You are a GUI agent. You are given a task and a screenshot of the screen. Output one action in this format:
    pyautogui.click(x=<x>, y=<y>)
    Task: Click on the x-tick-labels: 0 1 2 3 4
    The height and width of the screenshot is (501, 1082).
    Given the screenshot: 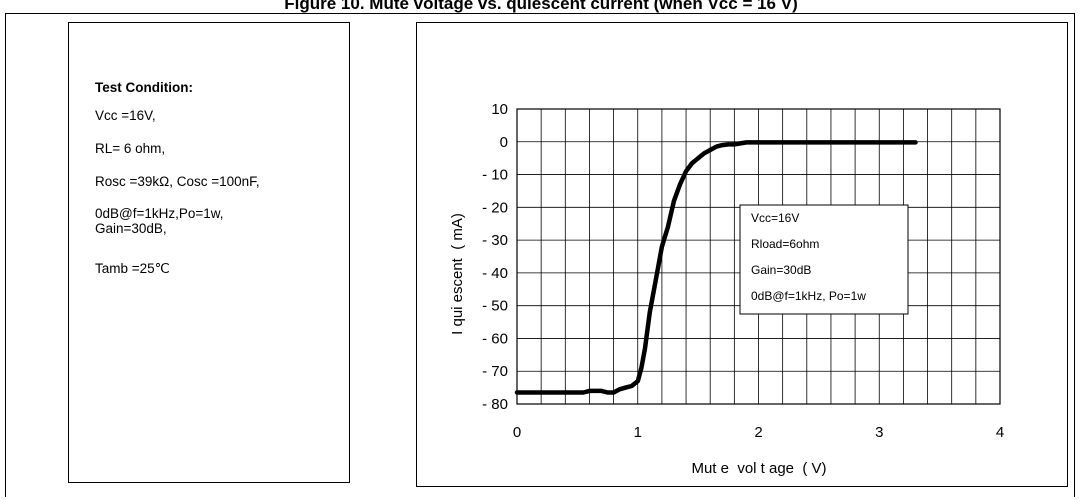 What is the action you would take?
    pyautogui.click(x=758, y=432)
    